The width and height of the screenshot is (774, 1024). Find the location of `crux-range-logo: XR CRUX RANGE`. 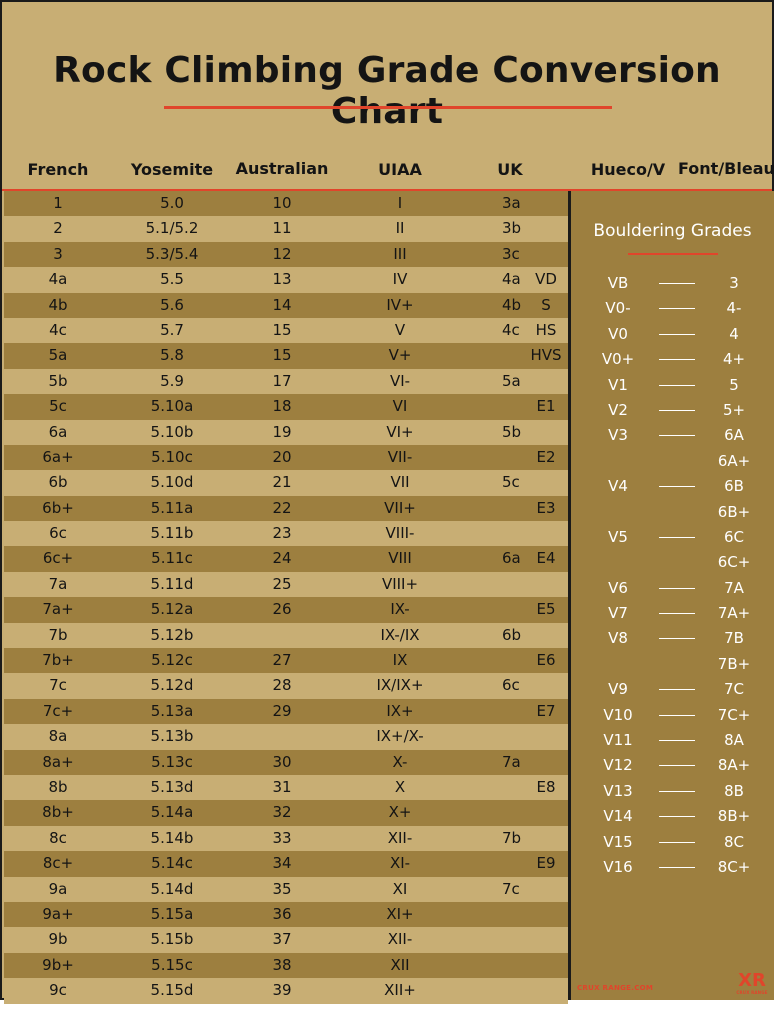

crux-range-logo: XR CRUX RANGE is located at coordinates (752, 984).